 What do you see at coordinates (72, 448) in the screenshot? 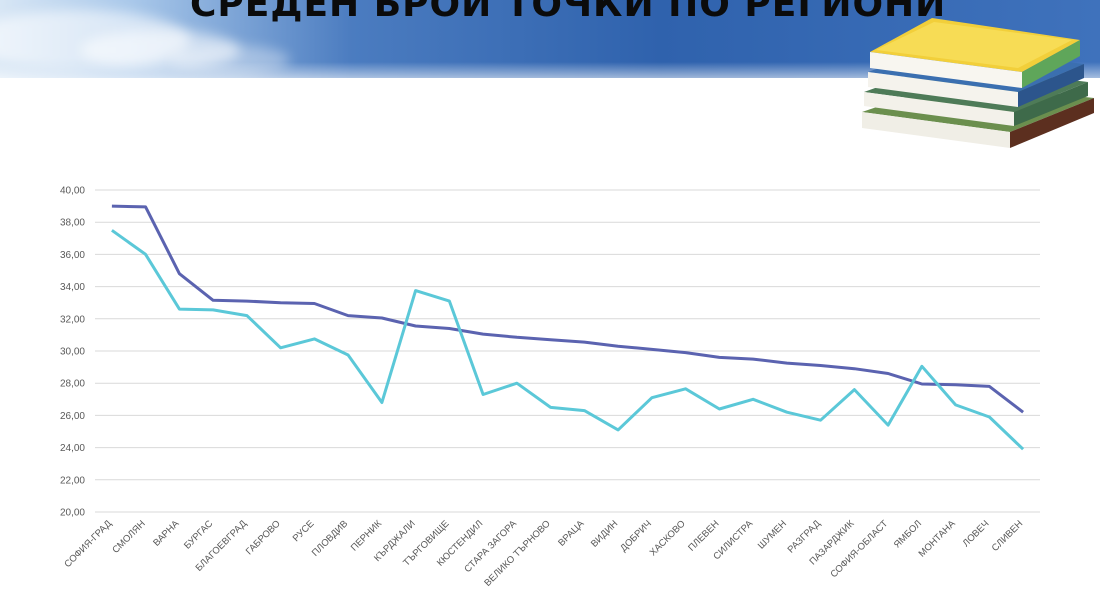
I see `y-tick-label: 24,00` at bounding box center [72, 448].